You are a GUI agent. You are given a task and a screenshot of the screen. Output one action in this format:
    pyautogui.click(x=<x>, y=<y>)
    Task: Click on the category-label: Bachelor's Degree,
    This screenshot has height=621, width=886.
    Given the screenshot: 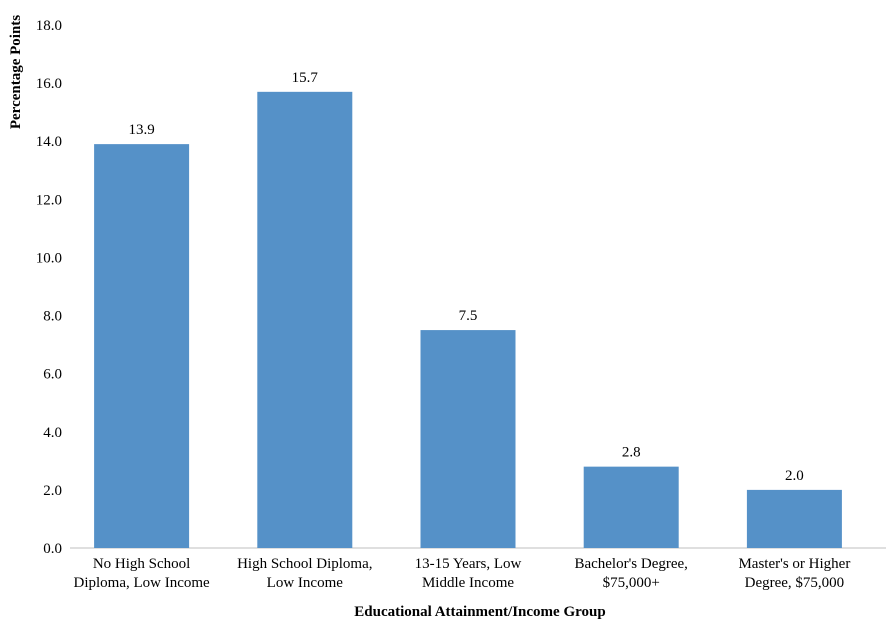 What is the action you would take?
    pyautogui.click(x=630, y=564)
    